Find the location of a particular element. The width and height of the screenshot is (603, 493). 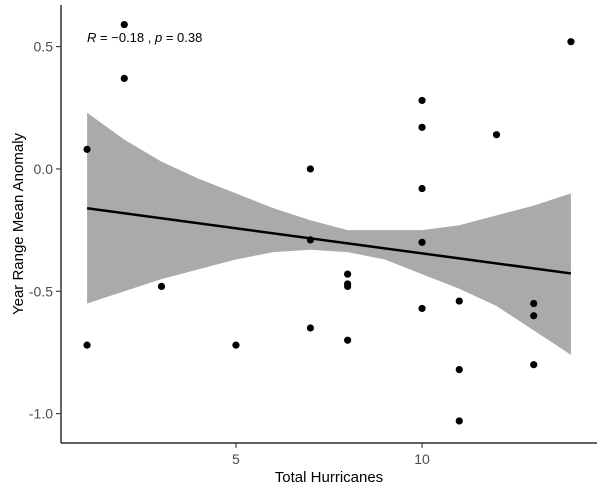

correlation-annotation: R = −0.18 , p = 0.38 is located at coordinates (144, 37).